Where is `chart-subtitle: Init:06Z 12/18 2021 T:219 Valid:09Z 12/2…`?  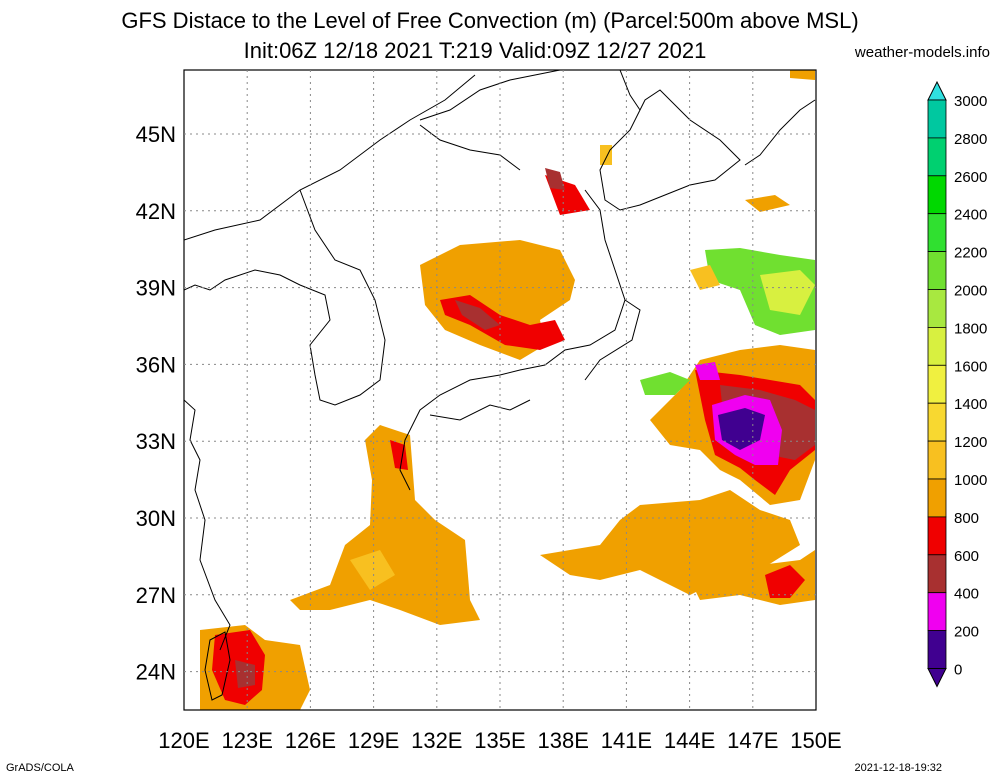
chart-subtitle: Init:06Z 12/18 2021 T:219 Valid:09Z 12/2… is located at coordinates (475, 50).